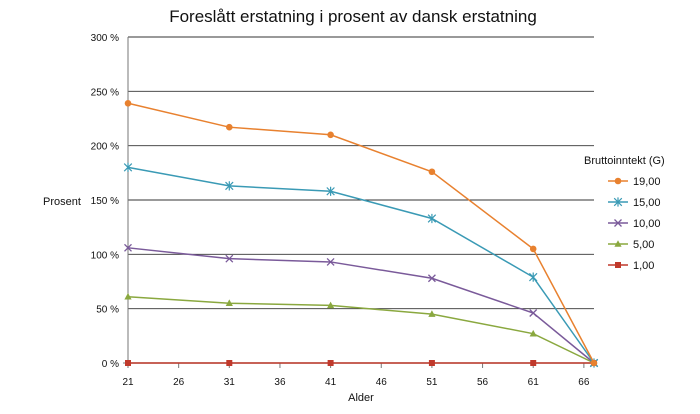 This screenshot has width=700, height=414. Describe the element at coordinates (533, 277) in the screenshot. I see `data-point-15,00-61` at that location.